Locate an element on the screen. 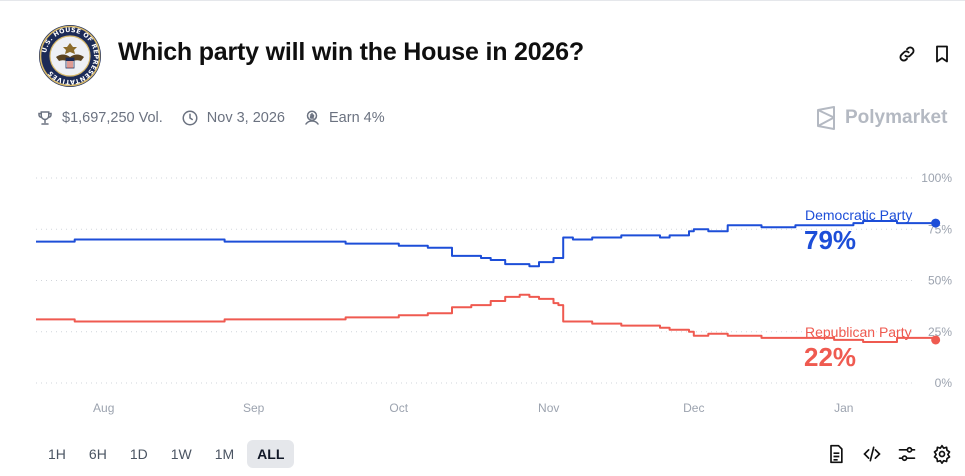  document-icon is located at coordinates (836, 454).